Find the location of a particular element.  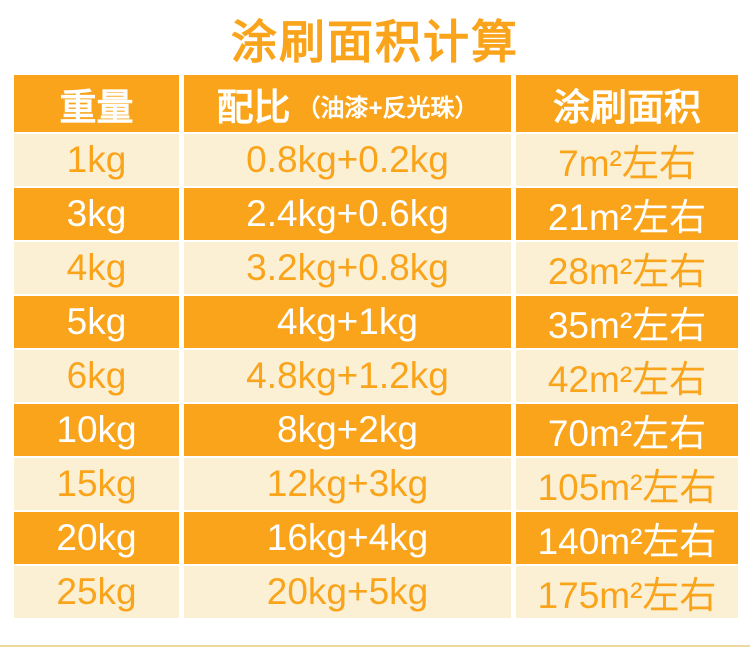

table-cell-weight: 25kg is located at coordinates (96, 592).